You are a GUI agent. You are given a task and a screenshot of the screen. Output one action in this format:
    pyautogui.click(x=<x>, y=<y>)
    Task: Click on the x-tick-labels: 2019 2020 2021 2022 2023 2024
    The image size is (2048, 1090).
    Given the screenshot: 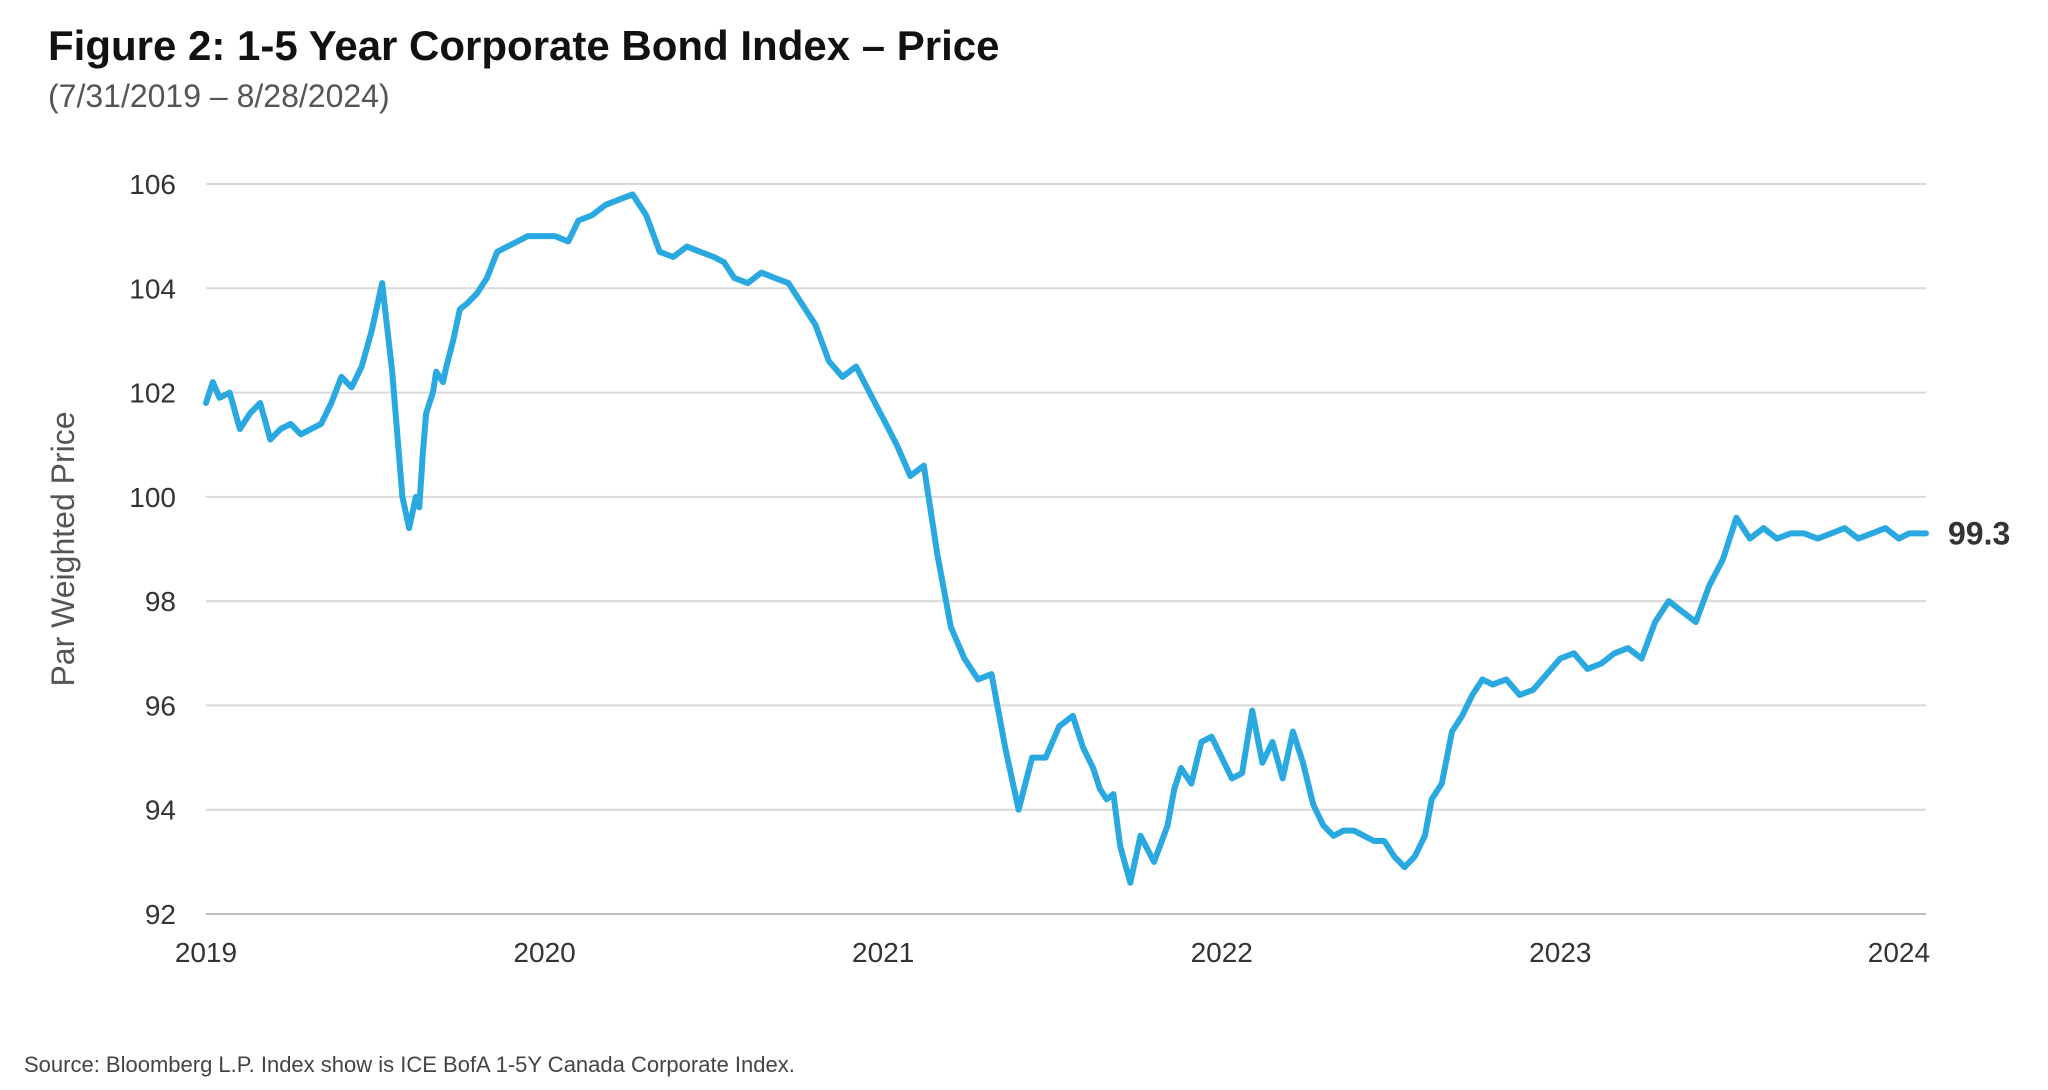 What is the action you would take?
    pyautogui.click(x=1052, y=952)
    